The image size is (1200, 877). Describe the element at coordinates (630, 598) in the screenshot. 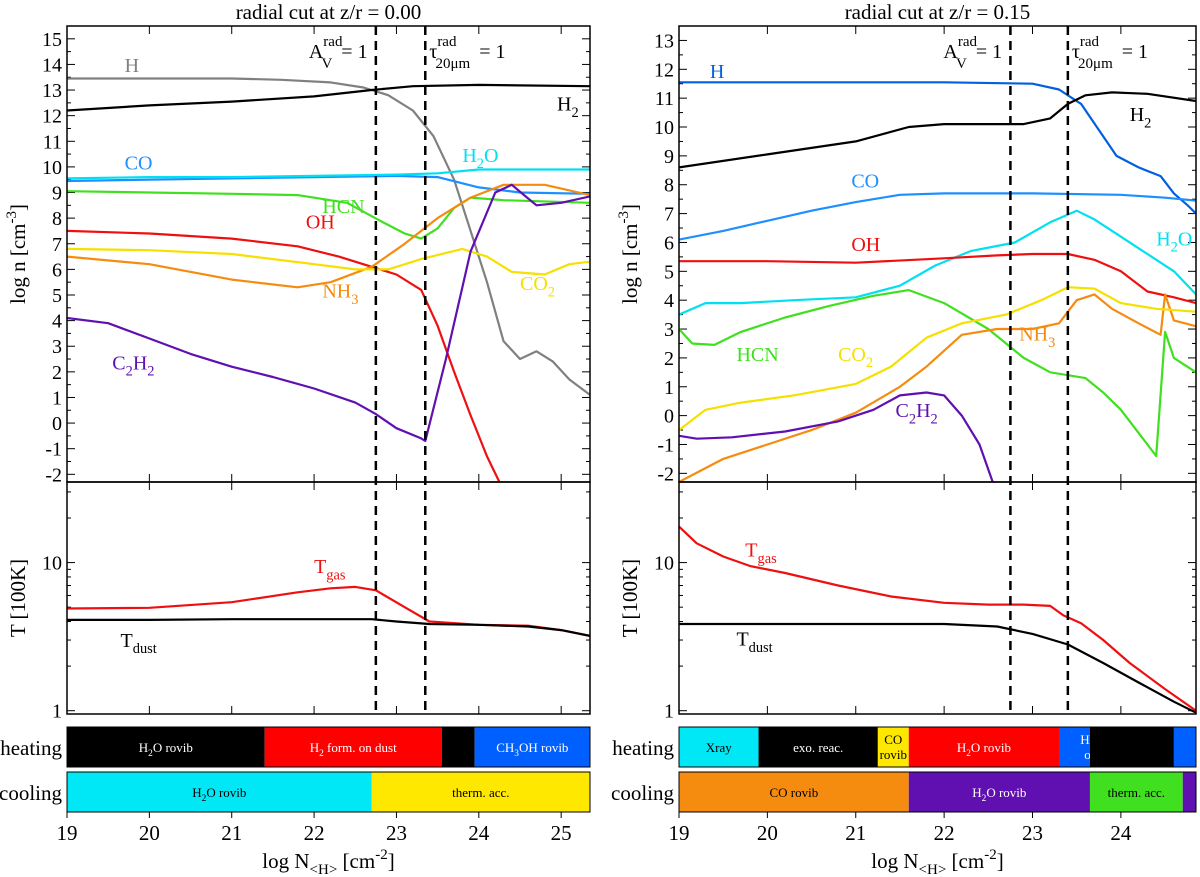

I see `temp-y-axis-label: T [100K]` at that location.